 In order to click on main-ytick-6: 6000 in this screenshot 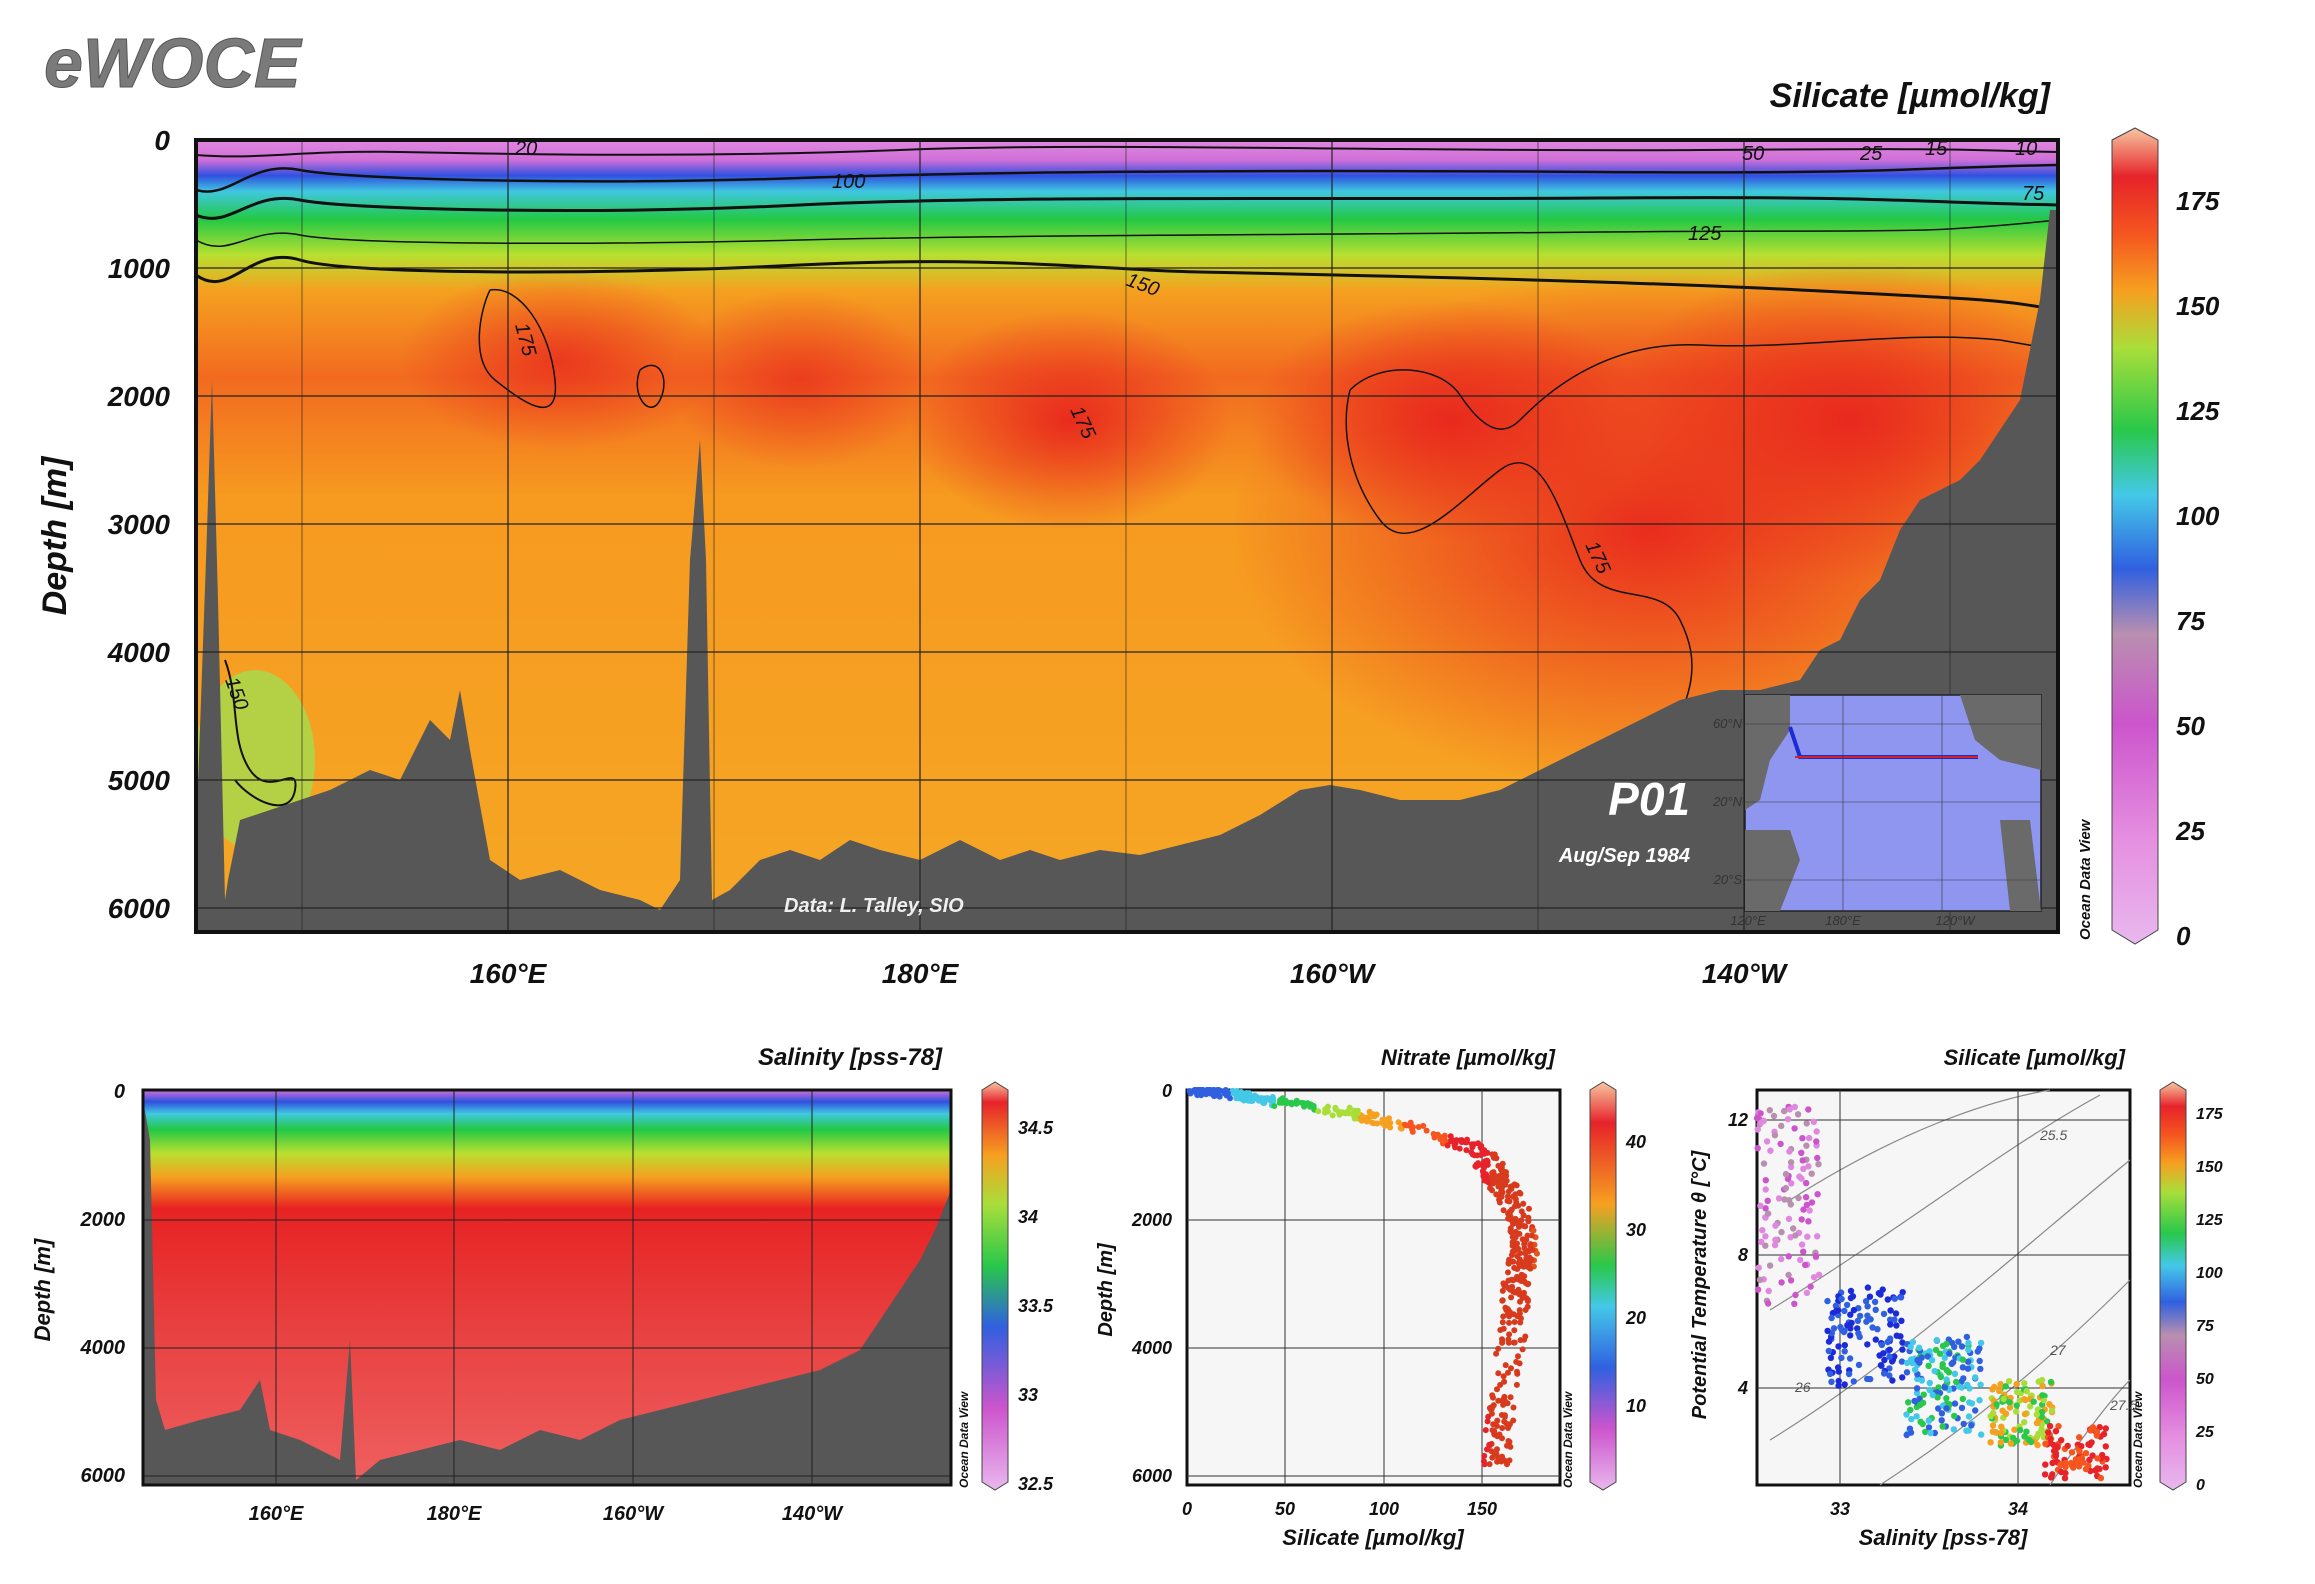, I will do `click(139, 908)`.